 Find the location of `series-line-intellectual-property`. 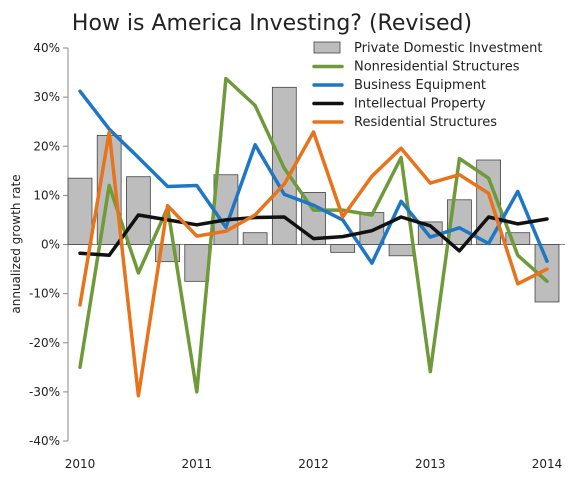

series-line-intellectual-property is located at coordinates (313, 235).